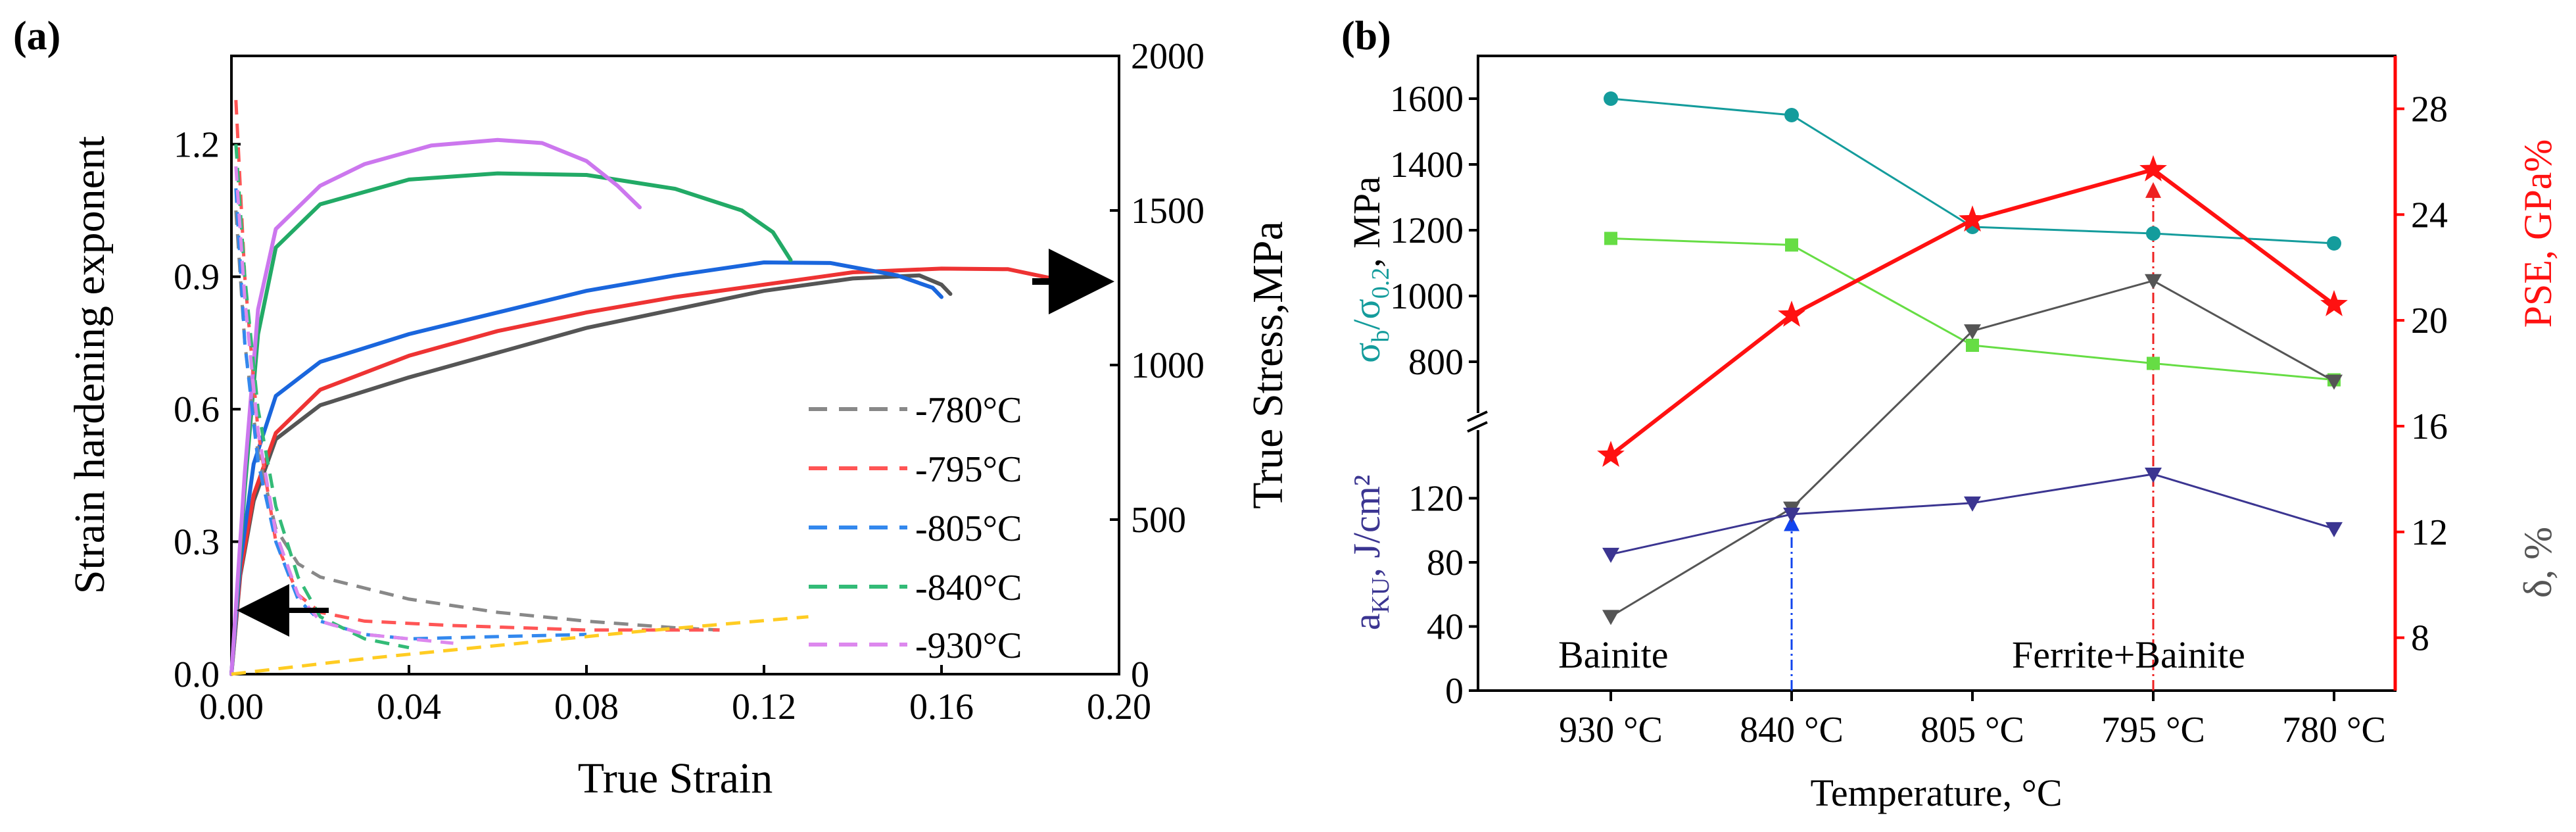 This screenshot has height=832, width=2576. I want to click on x-tick-label: 0.16, so click(941, 707).